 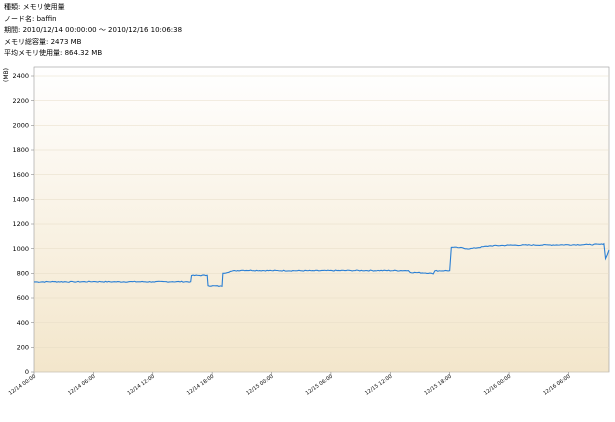 I want to click on y-tick-label: 1200, so click(x=20, y=224).